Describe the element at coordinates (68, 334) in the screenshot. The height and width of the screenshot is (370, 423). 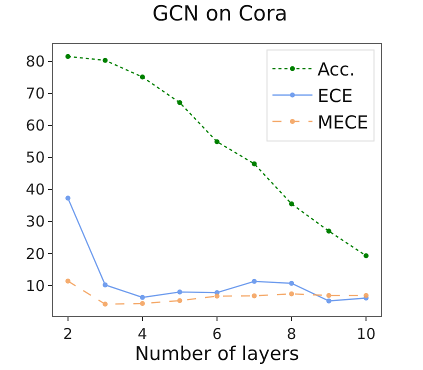
I see `x-tick-label: 2` at that location.